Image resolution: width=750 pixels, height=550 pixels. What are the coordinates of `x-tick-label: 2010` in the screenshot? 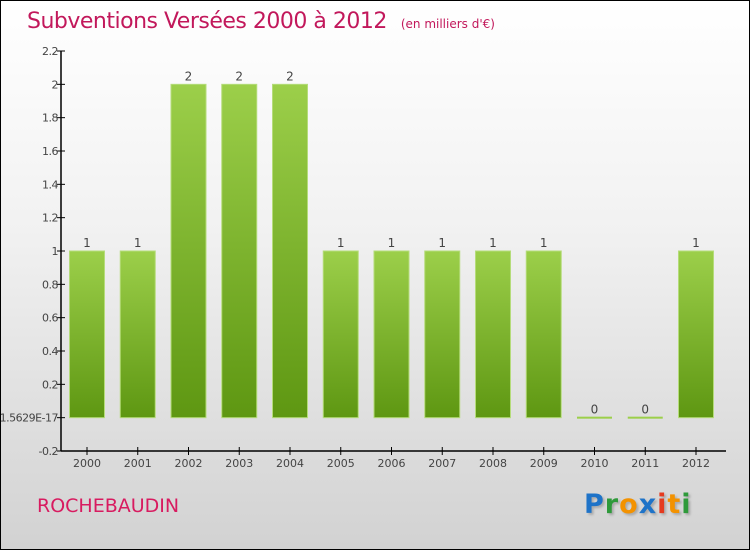 It's located at (595, 463).